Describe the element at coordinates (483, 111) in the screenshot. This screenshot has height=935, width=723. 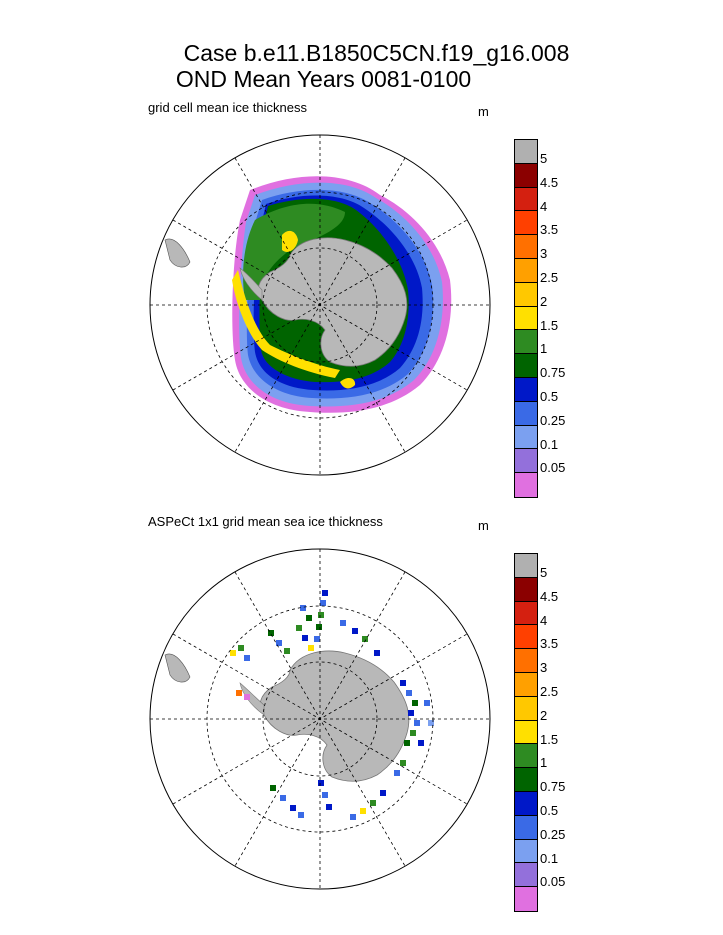
I see `panel1-unit: m` at that location.